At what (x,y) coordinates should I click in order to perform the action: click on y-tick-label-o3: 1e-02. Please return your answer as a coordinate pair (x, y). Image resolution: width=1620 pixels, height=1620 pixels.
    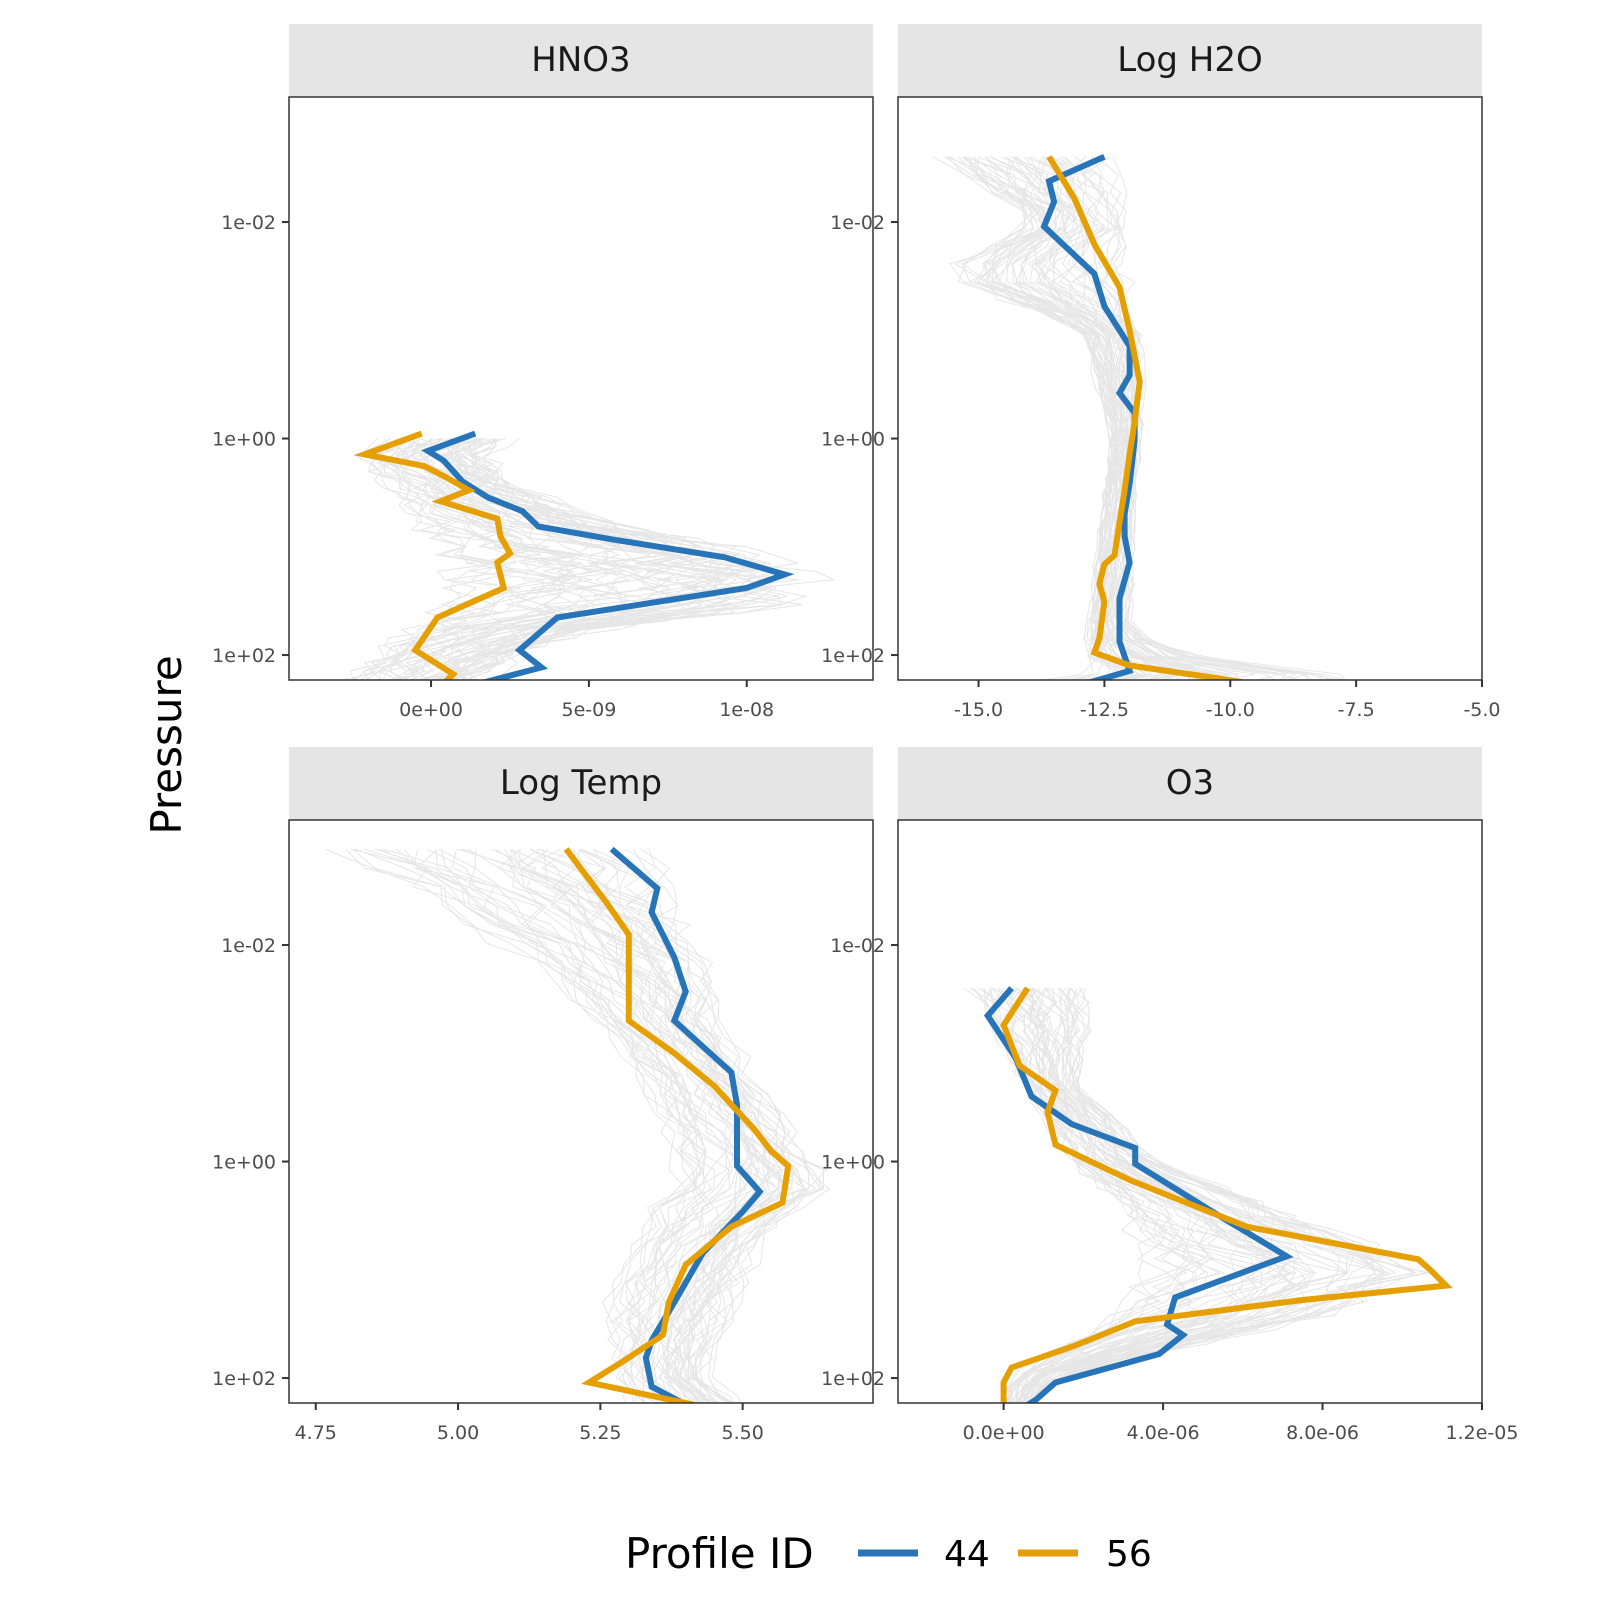
    Looking at the image, I should click on (857, 946).